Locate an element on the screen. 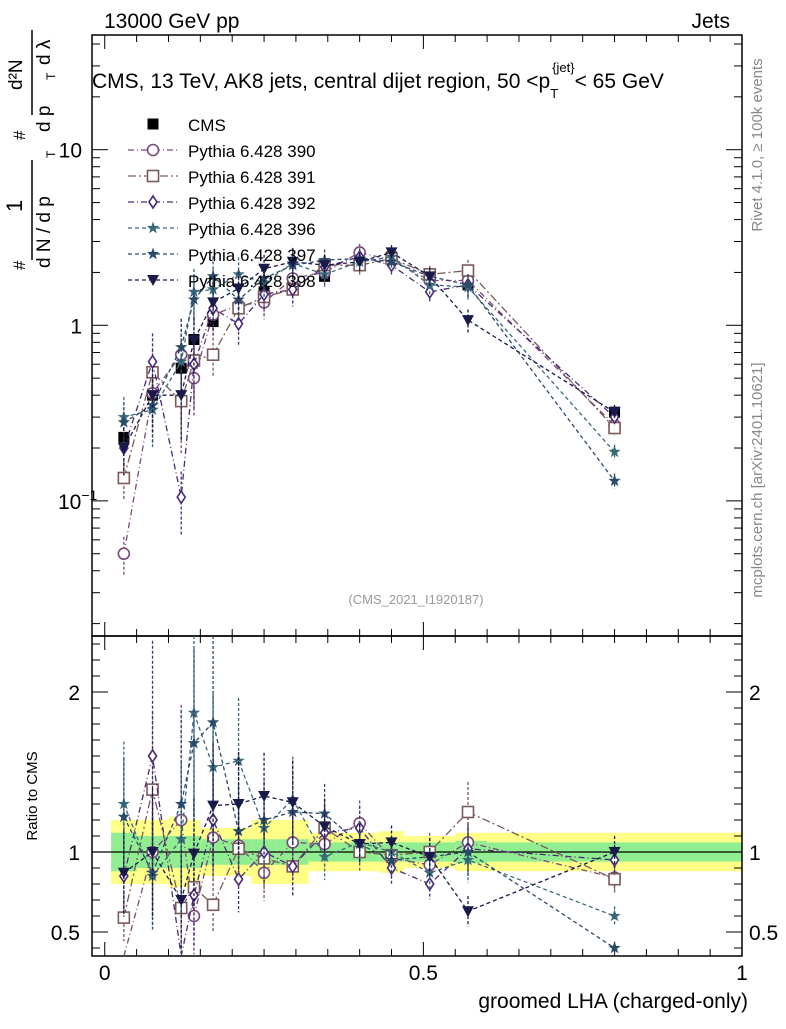  ratio-y-tick-label: 0.5 is located at coordinates (65, 933).